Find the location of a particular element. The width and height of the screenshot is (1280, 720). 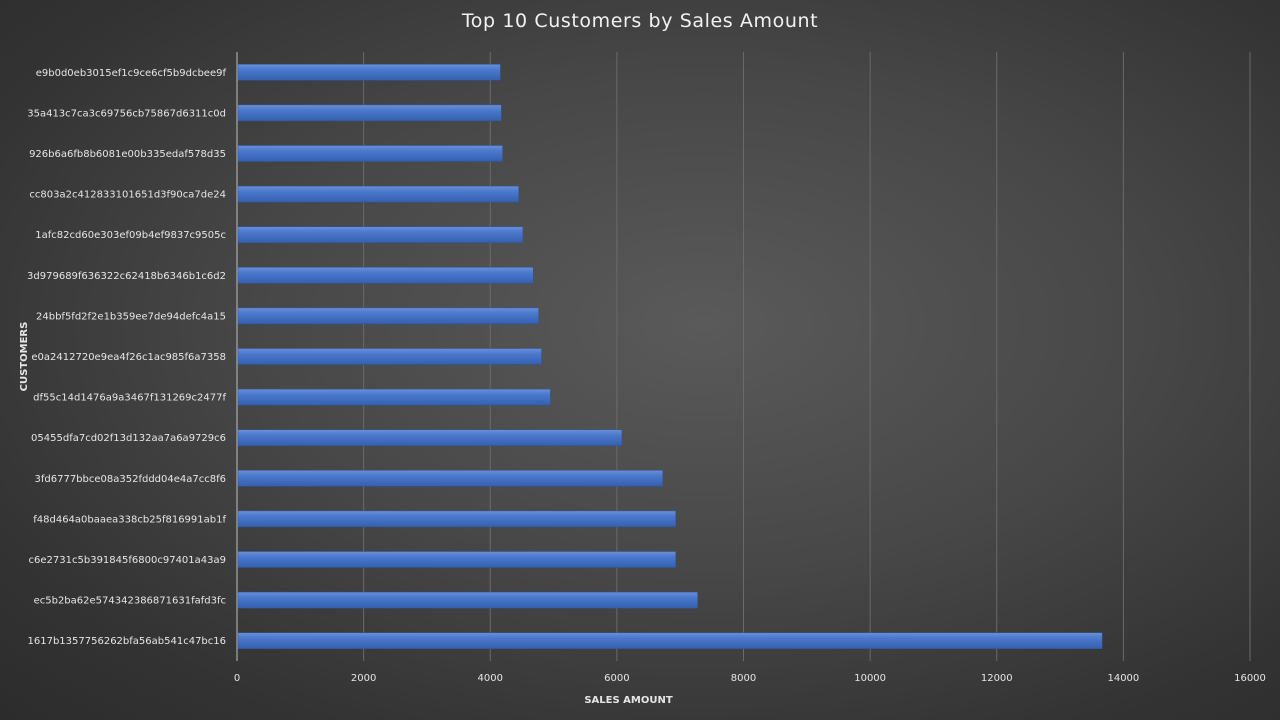

y-tick-label: 3fd6777bbce08a352fddd04e4a7cc8f6 is located at coordinates (131, 479).